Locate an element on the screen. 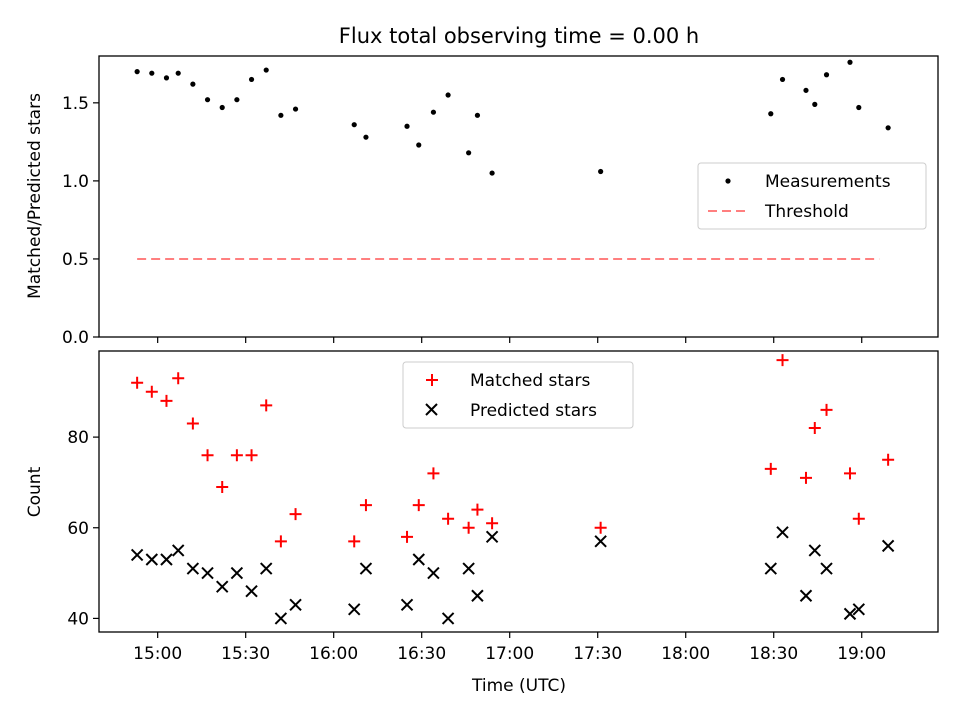 This screenshot has width=960, height=720. count-x-tick-label: 18:30 is located at coordinates (773, 654).